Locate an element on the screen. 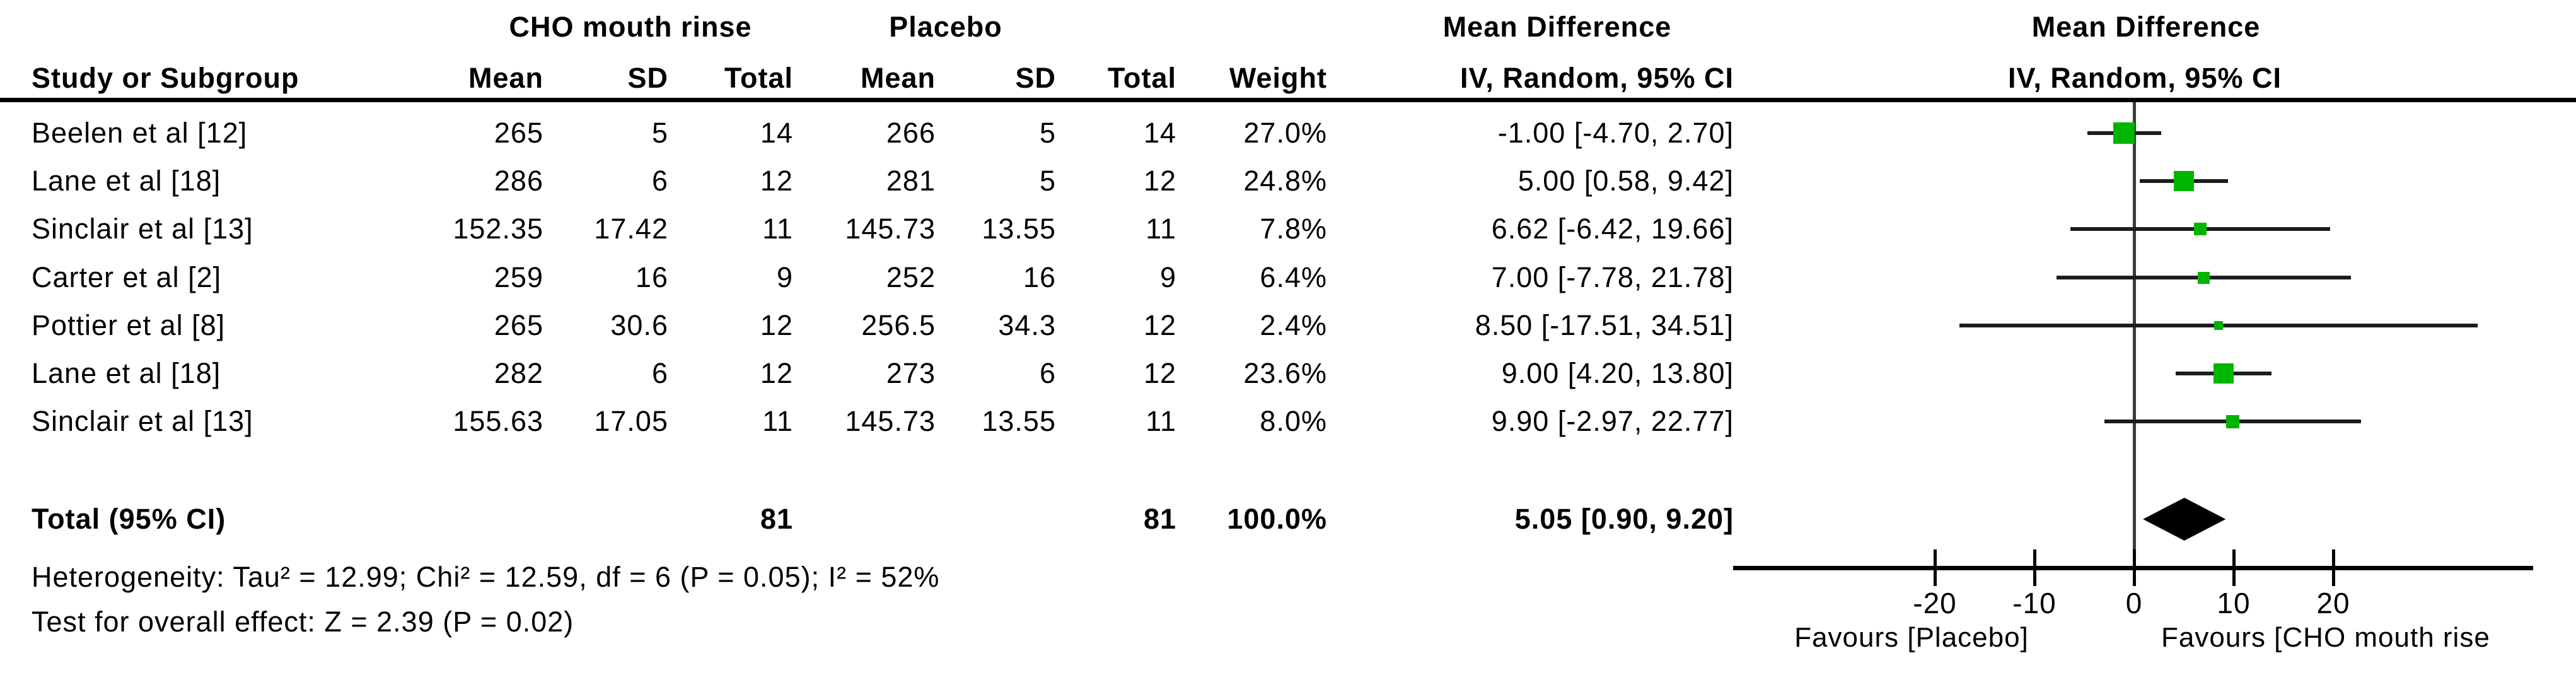 This screenshot has width=2576, height=675. column-header-weight: Weight is located at coordinates (1278, 78).